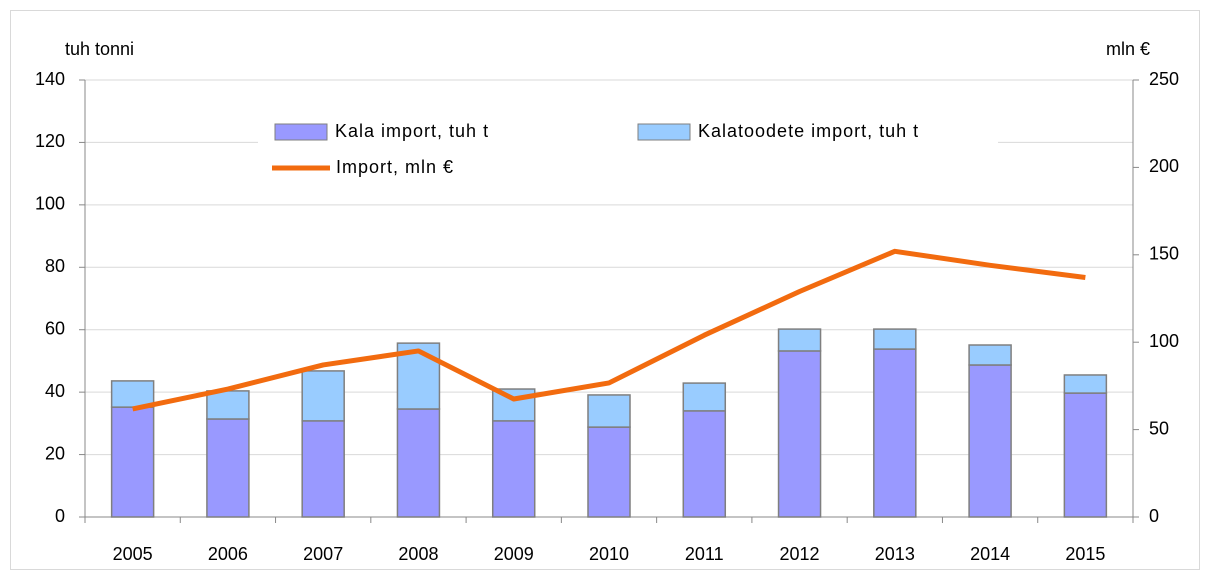 The image size is (1210, 580). I want to click on x-tick-label: 2013, so click(895, 554).